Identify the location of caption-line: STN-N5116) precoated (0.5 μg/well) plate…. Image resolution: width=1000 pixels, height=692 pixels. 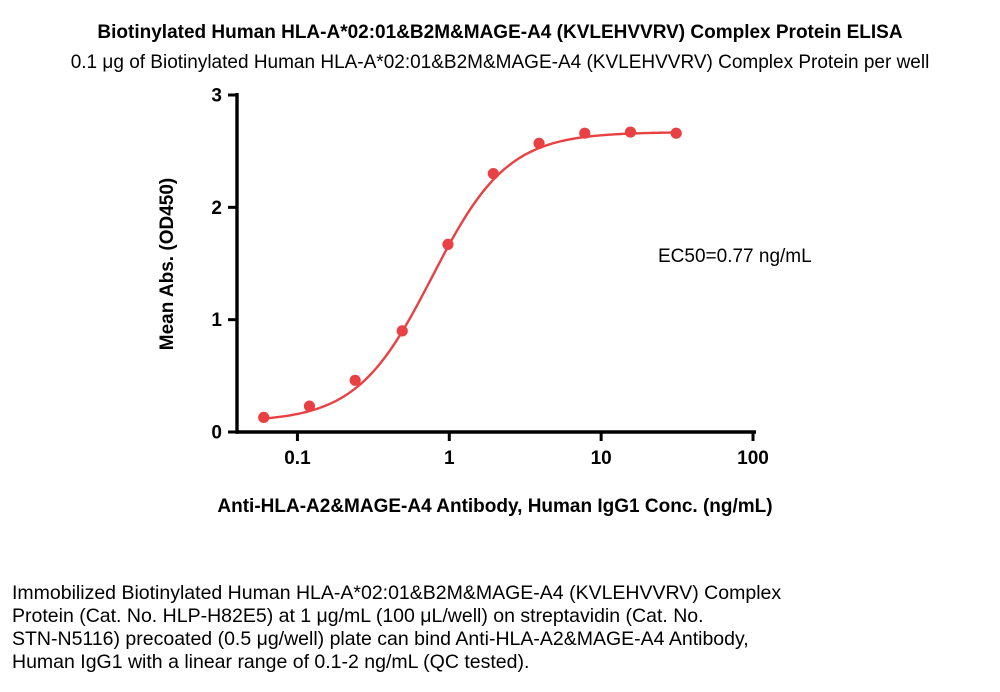
(380, 639).